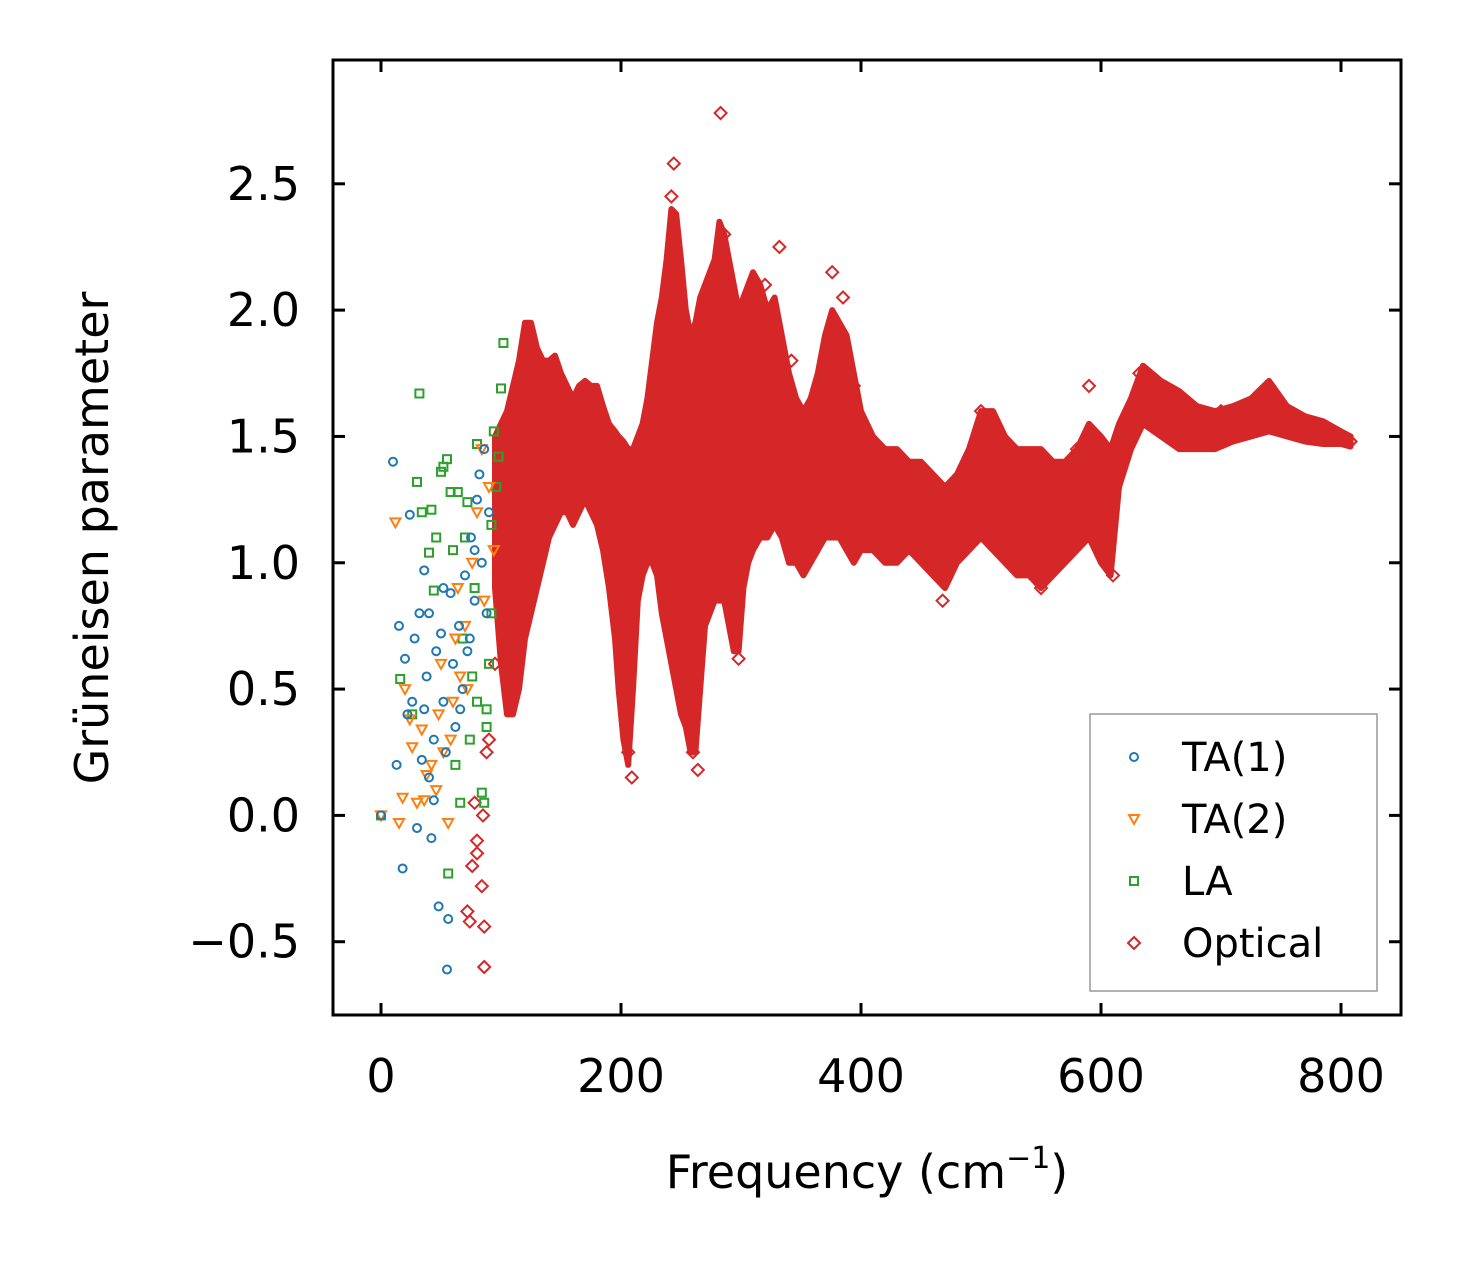  Describe the element at coordinates (92, 537) in the screenshot. I see `y-axis-label: Grüneisen parameter` at that location.